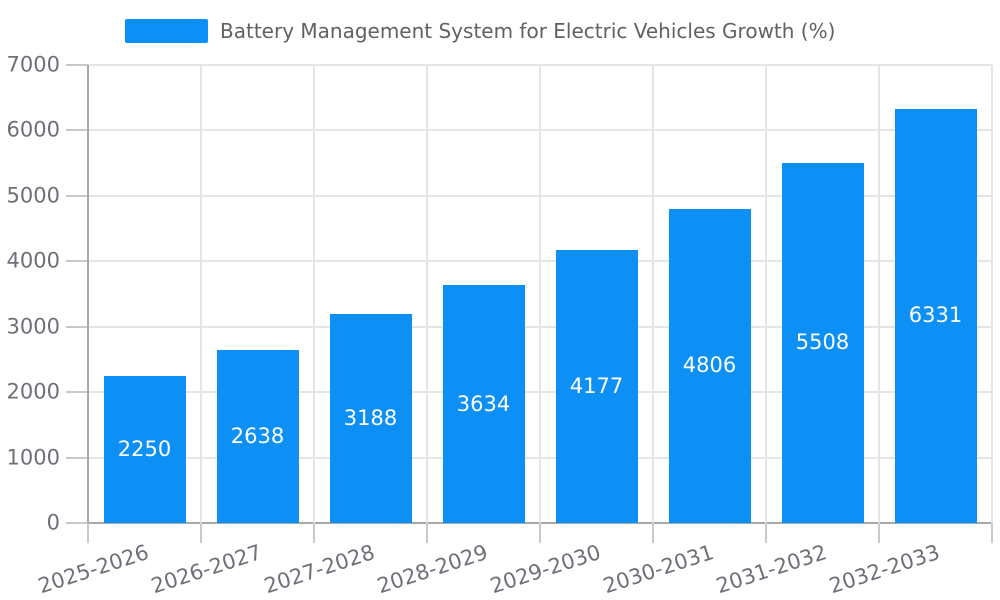 The image size is (1000, 600). I want to click on bar: 6331, so click(935, 315).